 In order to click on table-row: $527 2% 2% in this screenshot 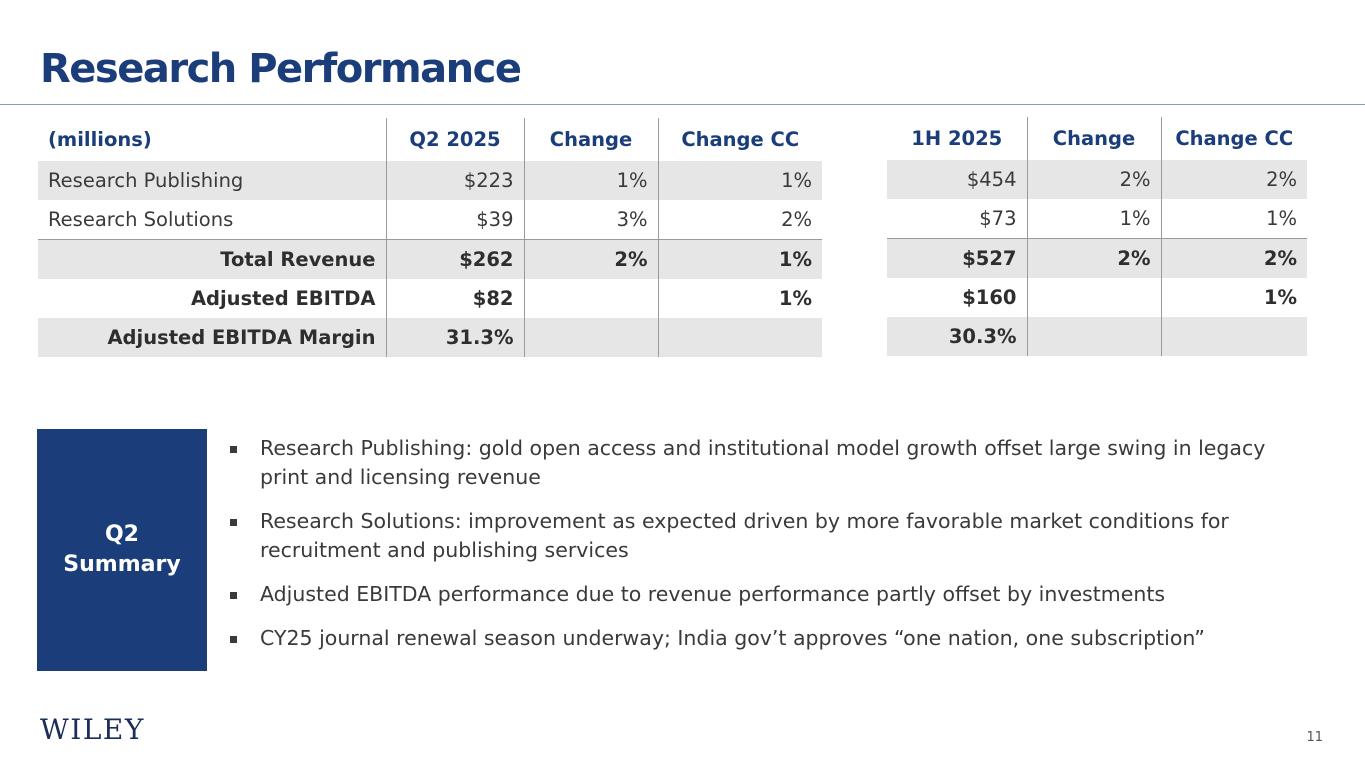, I will do `click(1097, 258)`.